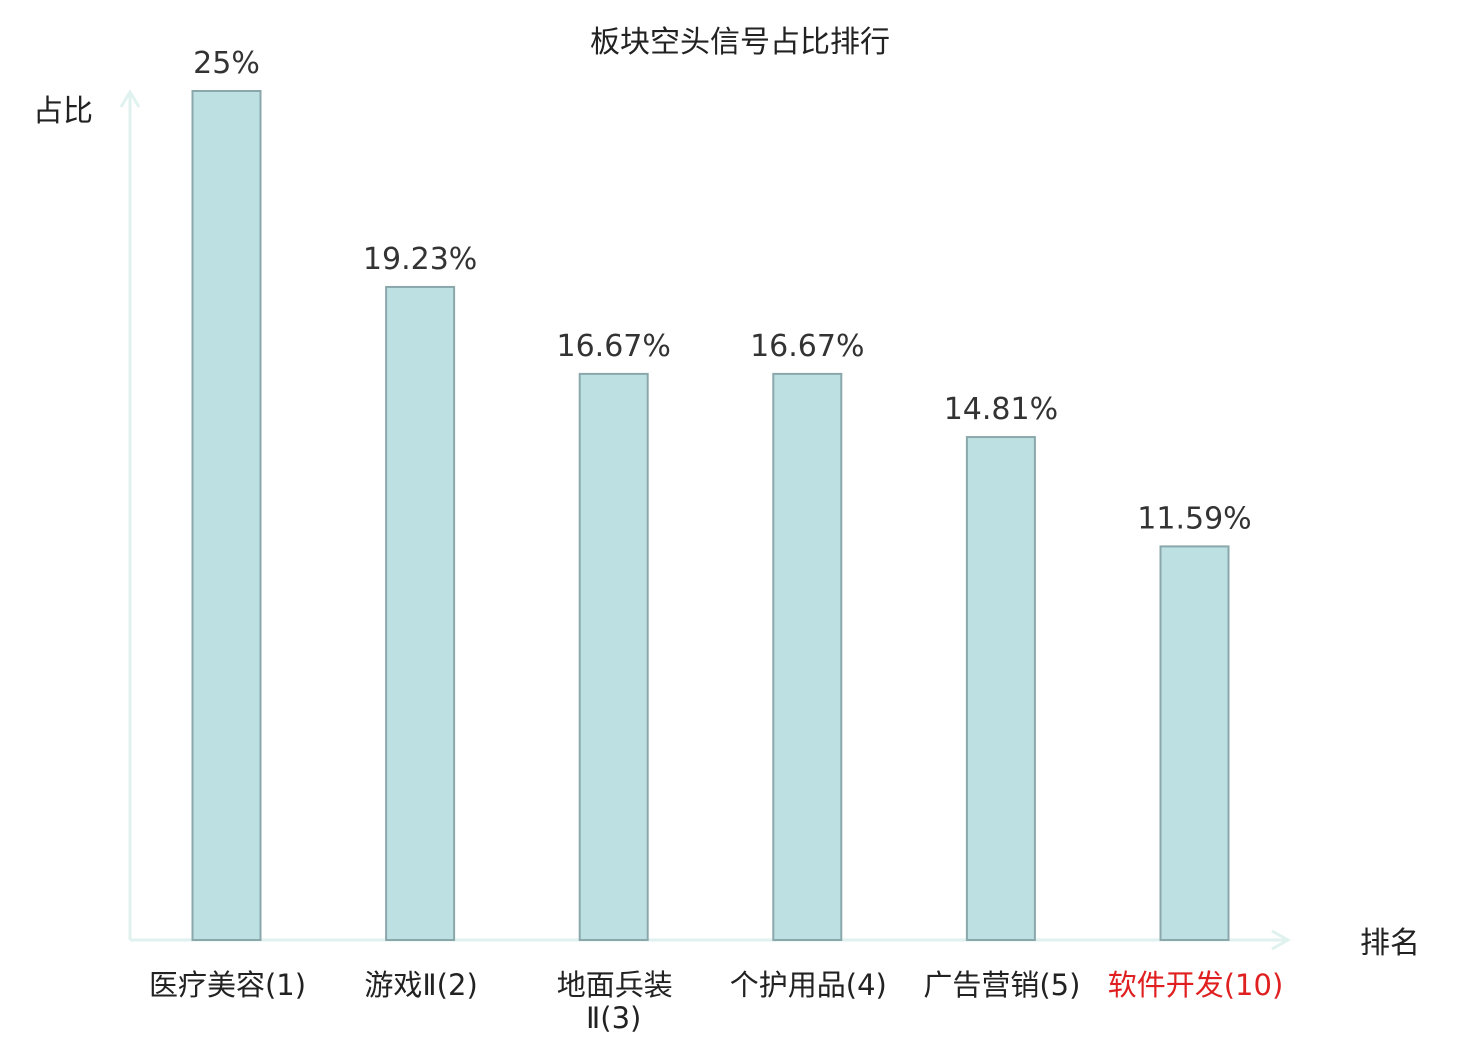  What do you see at coordinates (1196, 985) in the screenshot?
I see `category-label: 软件开发(10)` at bounding box center [1196, 985].